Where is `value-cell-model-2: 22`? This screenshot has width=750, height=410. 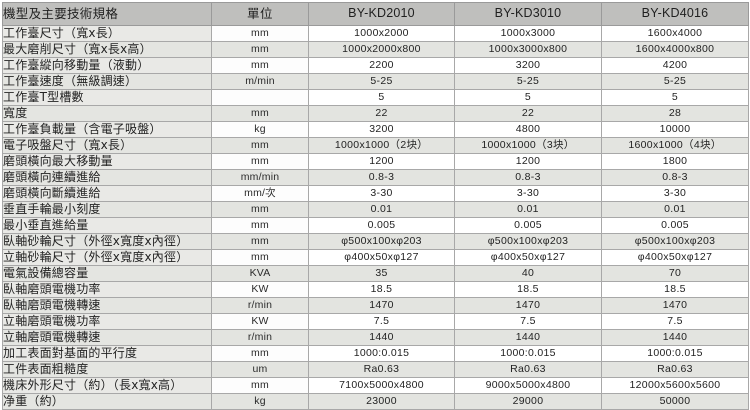
value-cell-model-2: 22 is located at coordinates (528, 113).